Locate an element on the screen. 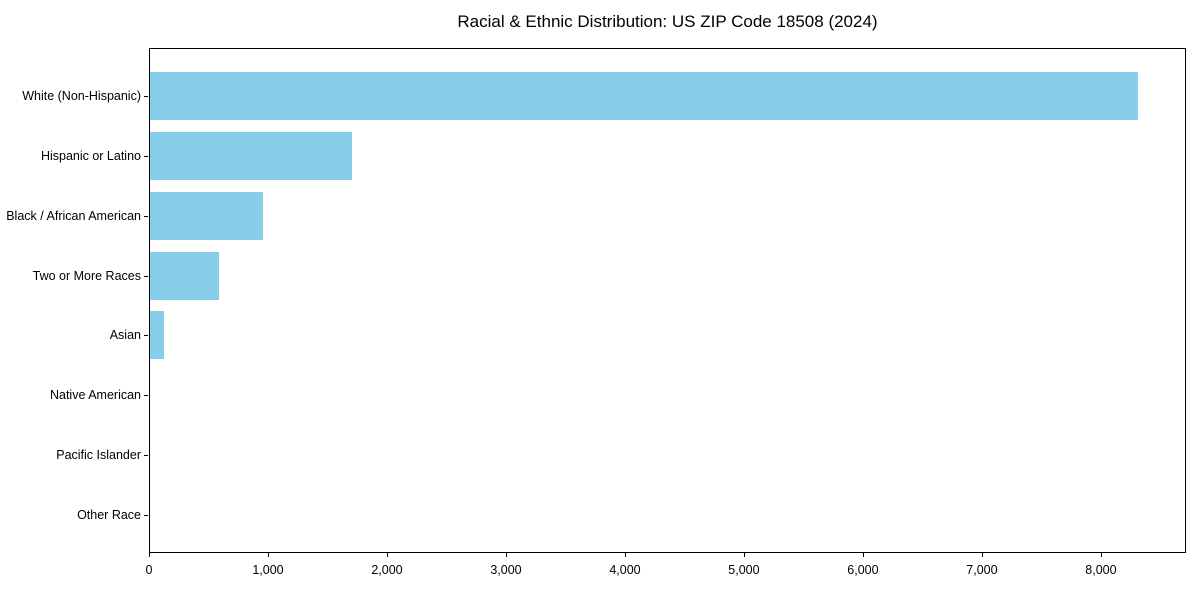 The width and height of the screenshot is (1200, 600). y-tick-label: Other Race is located at coordinates (109, 514).